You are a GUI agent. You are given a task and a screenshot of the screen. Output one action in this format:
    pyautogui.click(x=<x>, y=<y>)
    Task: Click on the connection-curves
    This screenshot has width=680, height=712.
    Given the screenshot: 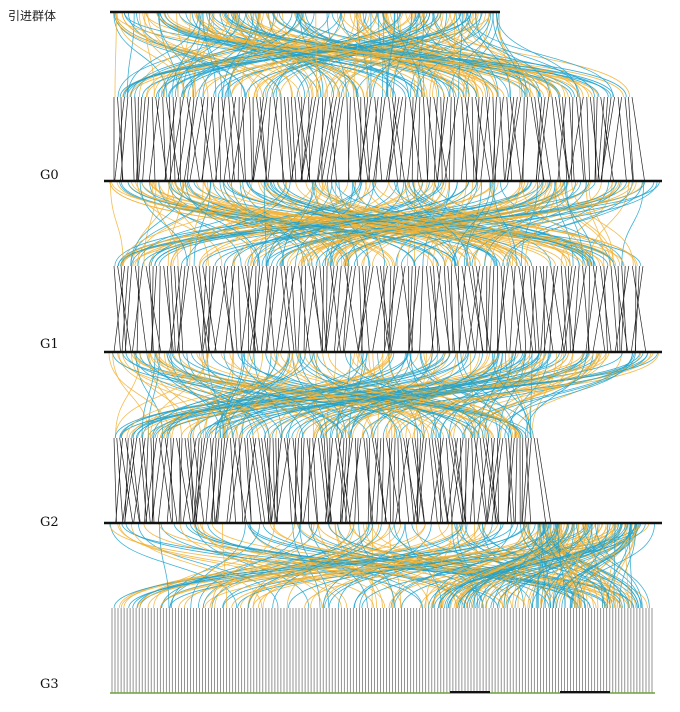 What is the action you would take?
    pyautogui.click(x=381, y=565)
    